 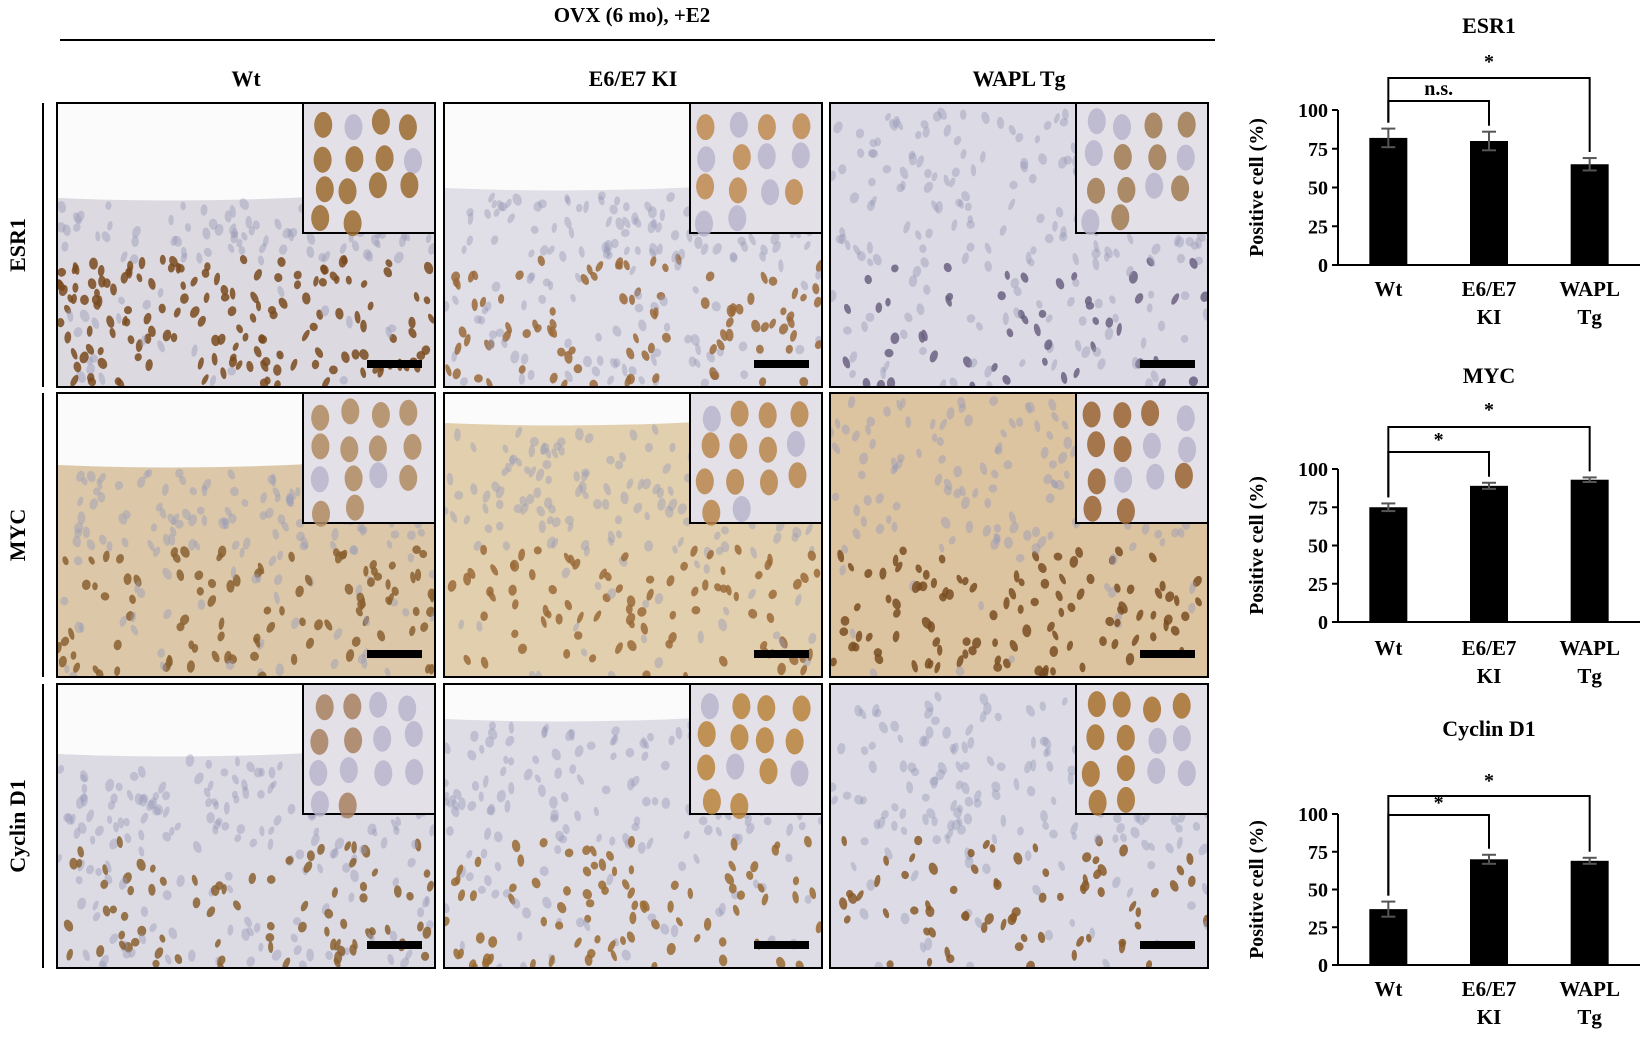 I want to click on bar, so click(x=1589, y=912).